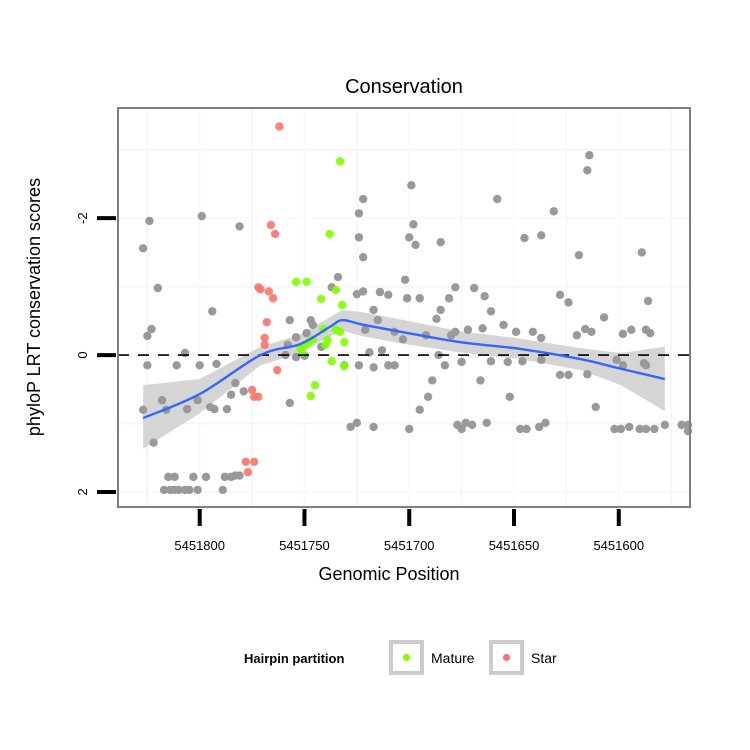 The width and height of the screenshot is (750, 750). What do you see at coordinates (304, 545) in the screenshot?
I see `x-tick-label: 5451750` at bounding box center [304, 545].